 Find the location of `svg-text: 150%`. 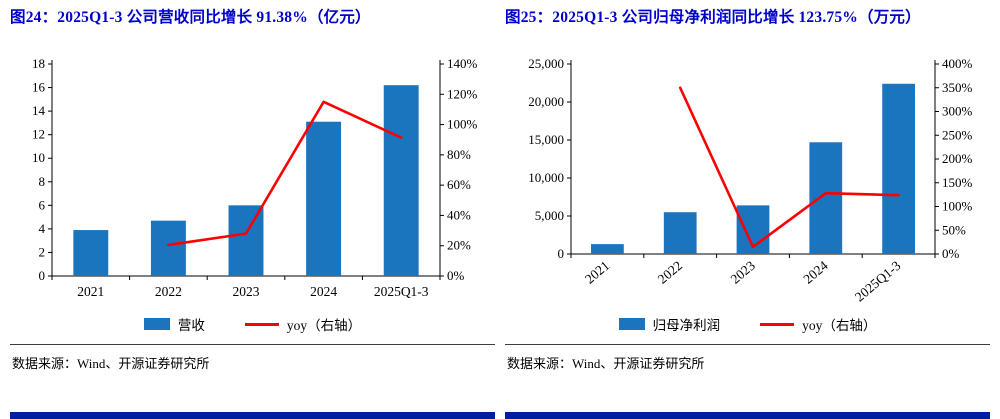

svg-text: 150% is located at coordinates (957, 182).